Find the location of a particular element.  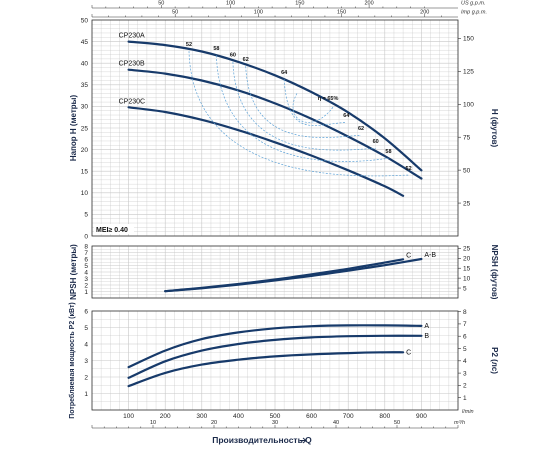

npsh-ylabel: NPSH (метры) is located at coordinates (73, 272).